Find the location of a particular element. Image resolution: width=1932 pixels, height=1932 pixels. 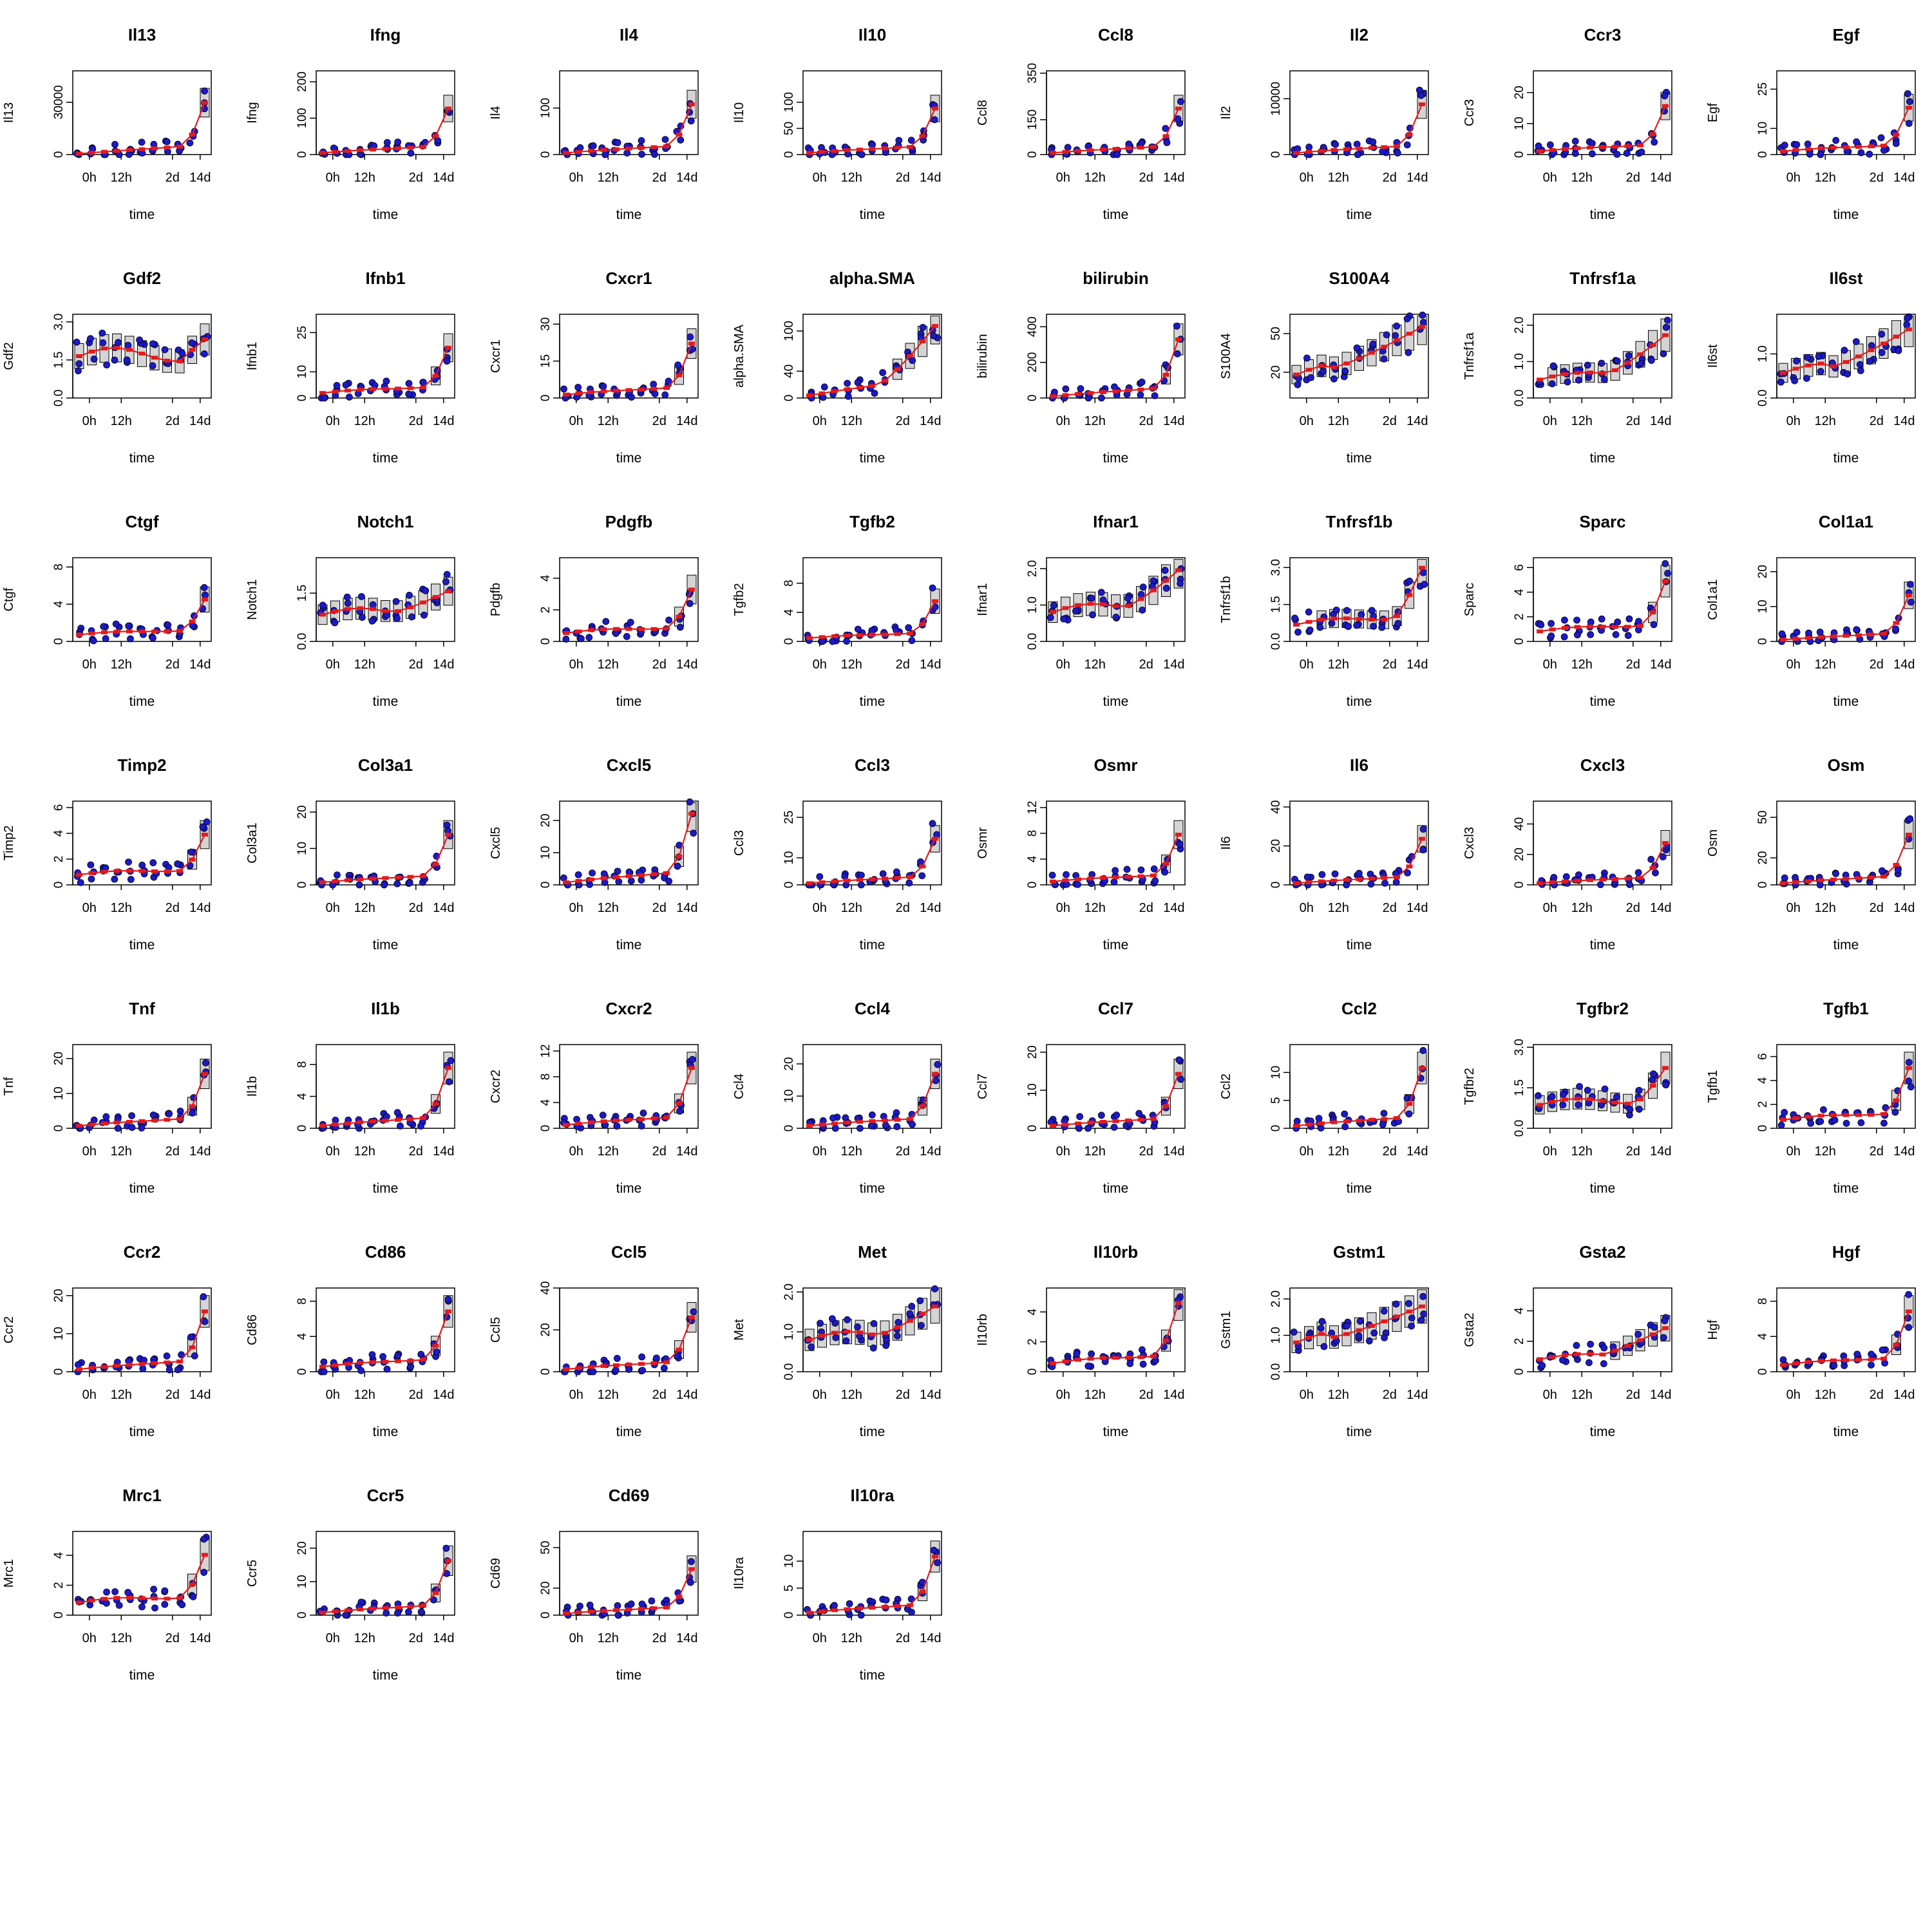

y-tick-label: 0.0 is located at coordinates (1519, 1128).